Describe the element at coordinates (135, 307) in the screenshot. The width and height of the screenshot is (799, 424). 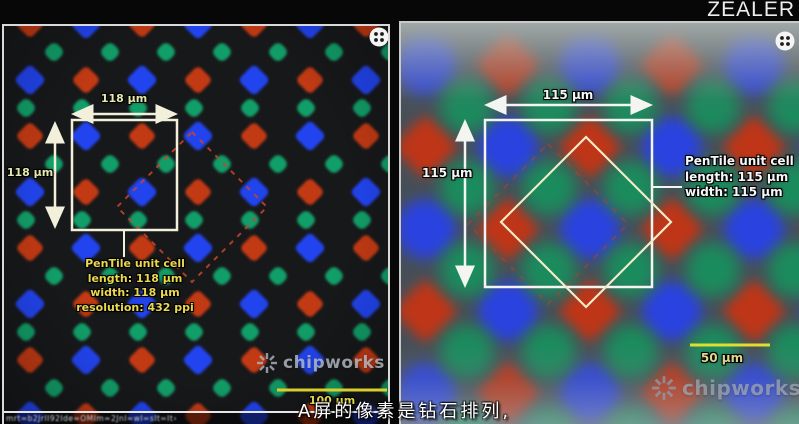
I see `callout-line-4: resolution: 432 ppi` at that location.